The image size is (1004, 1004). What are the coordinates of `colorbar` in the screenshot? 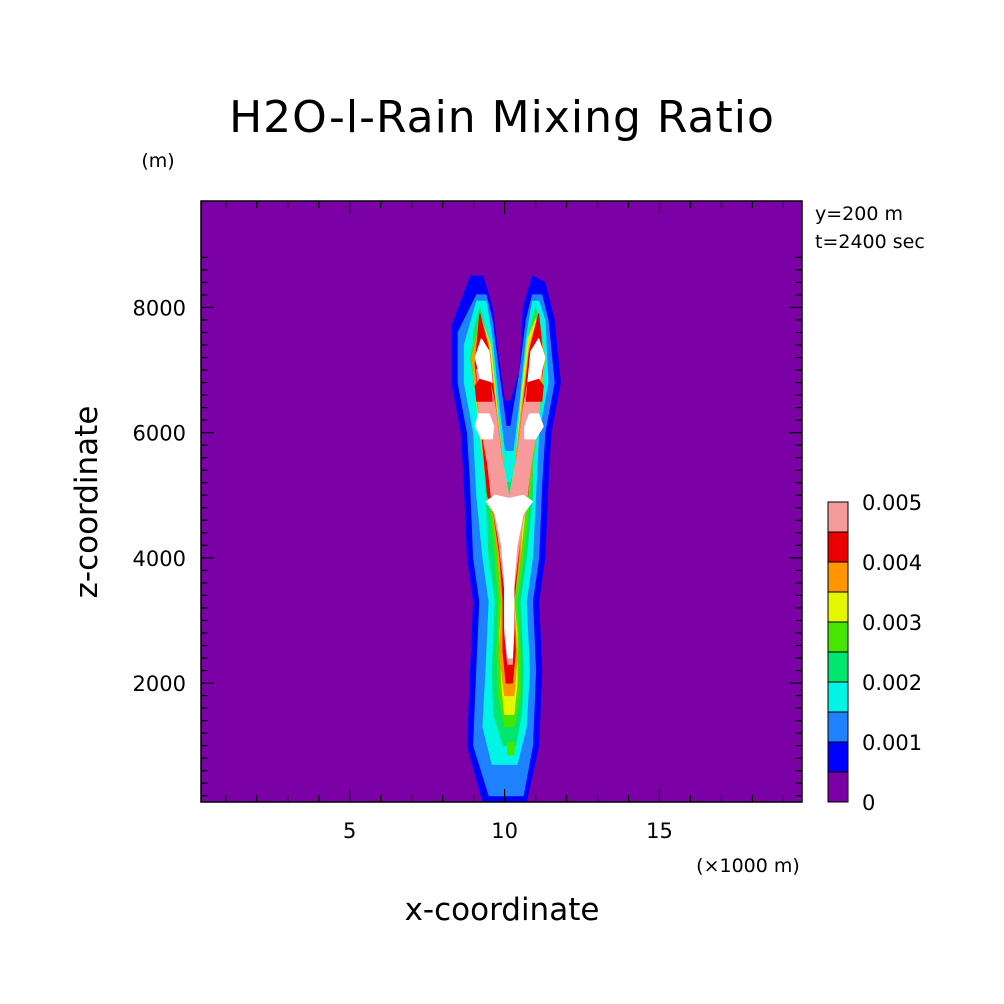 It's located at (838, 652).